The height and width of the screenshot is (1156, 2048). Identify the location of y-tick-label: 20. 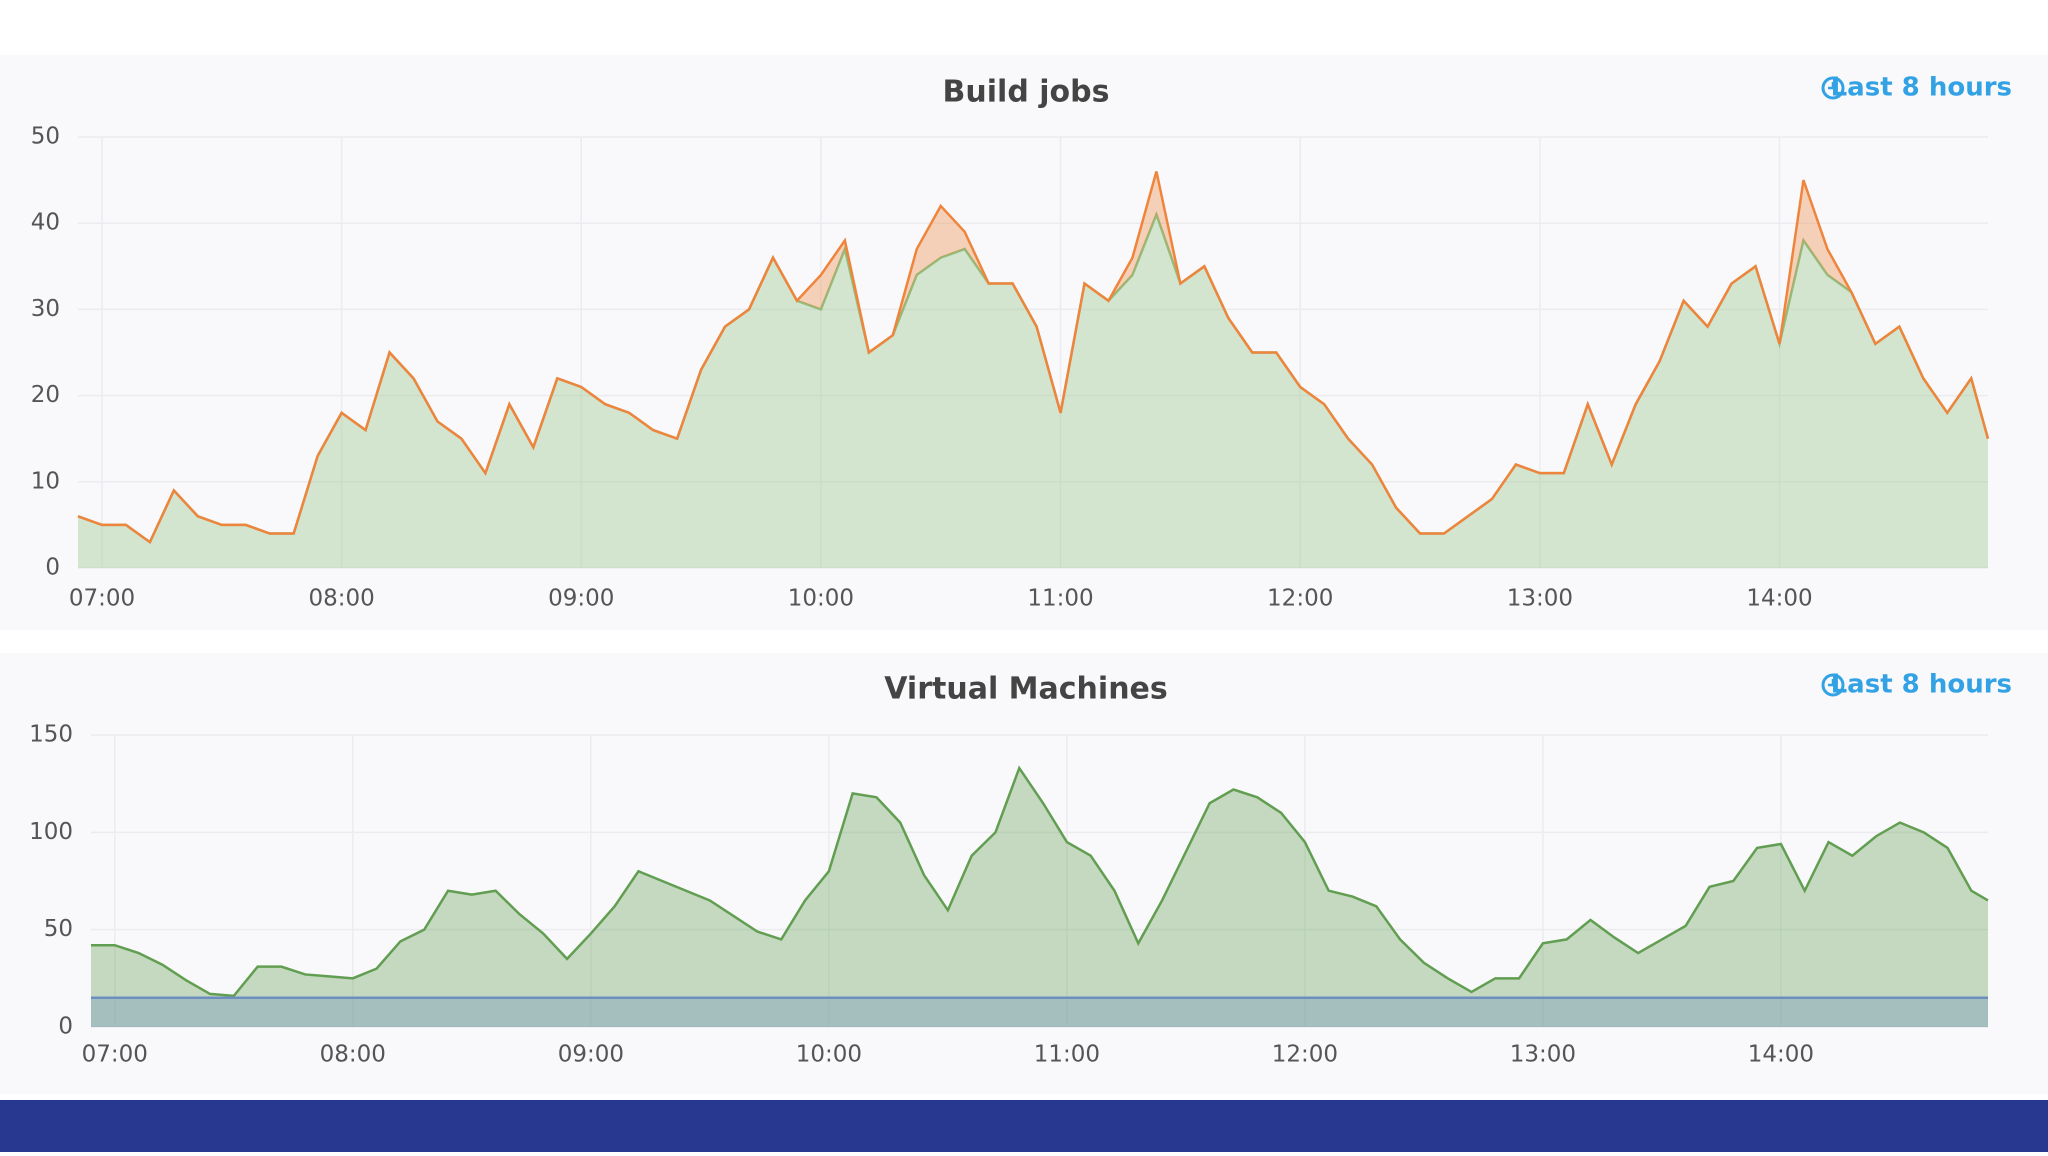
(45, 395).